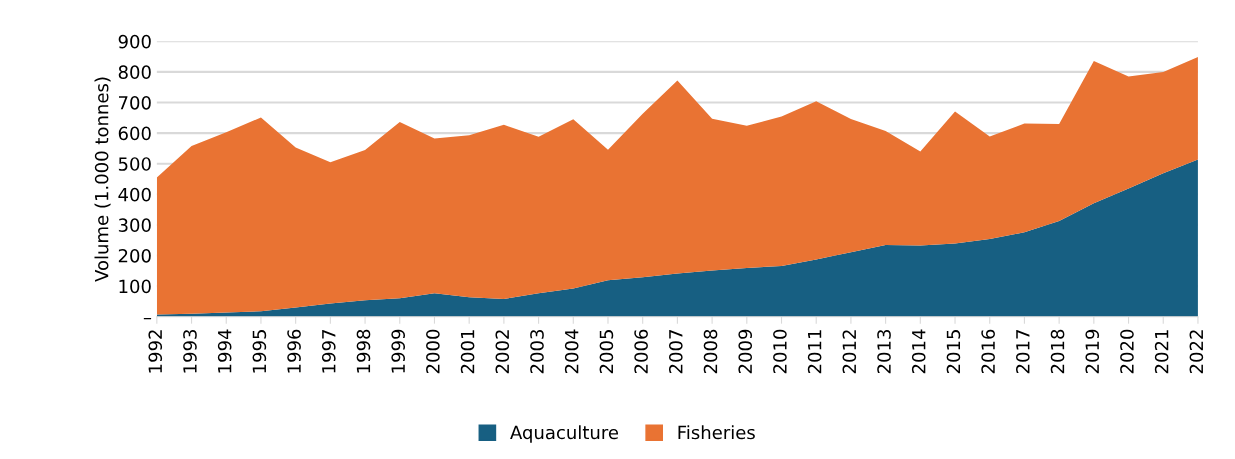 This screenshot has height=459, width=1235. Describe the element at coordinates (564, 434) in the screenshot. I see `legend-label: Aquaculture` at that location.